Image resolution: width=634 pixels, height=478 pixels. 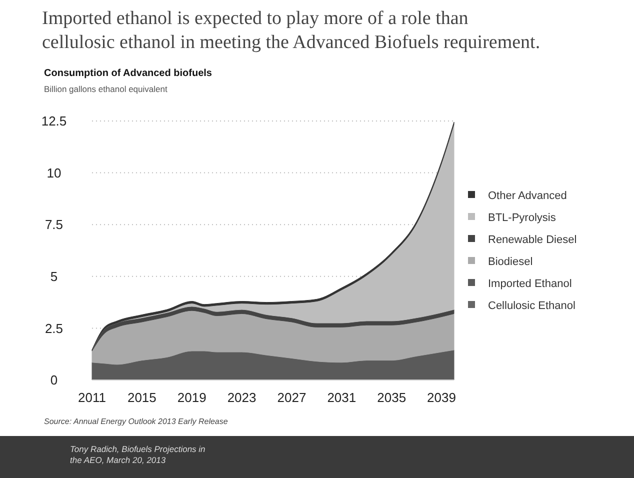 I want to click on chart-subtitle: Consumption of Advanced biofuels, so click(x=128, y=73).